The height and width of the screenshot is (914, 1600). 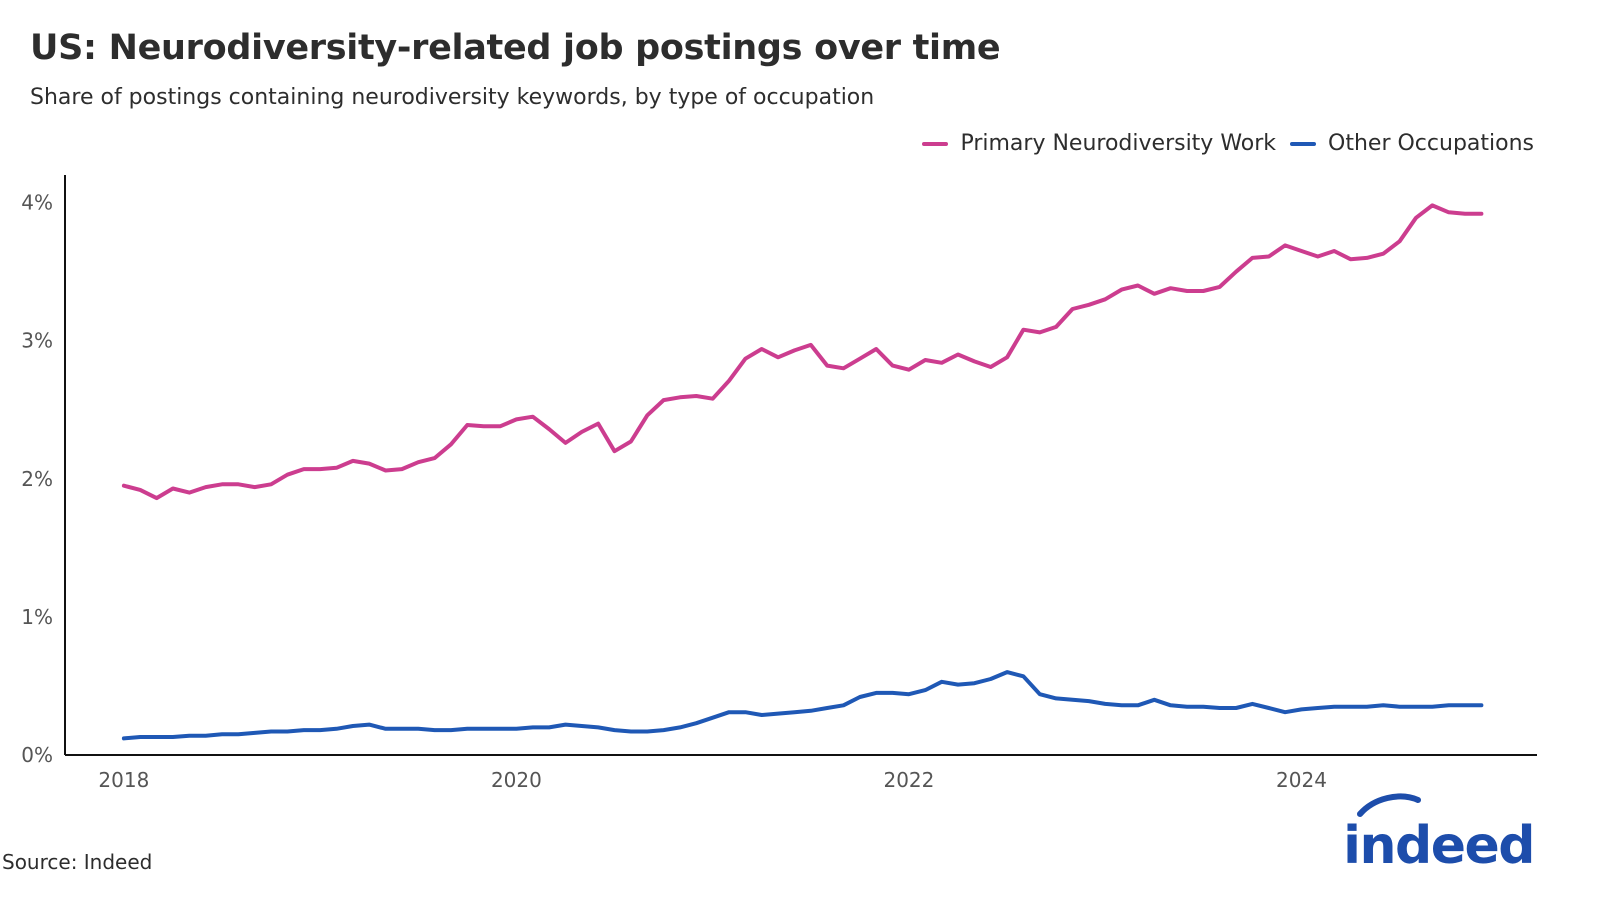 I want to click on series-line-other, so click(x=802, y=705).